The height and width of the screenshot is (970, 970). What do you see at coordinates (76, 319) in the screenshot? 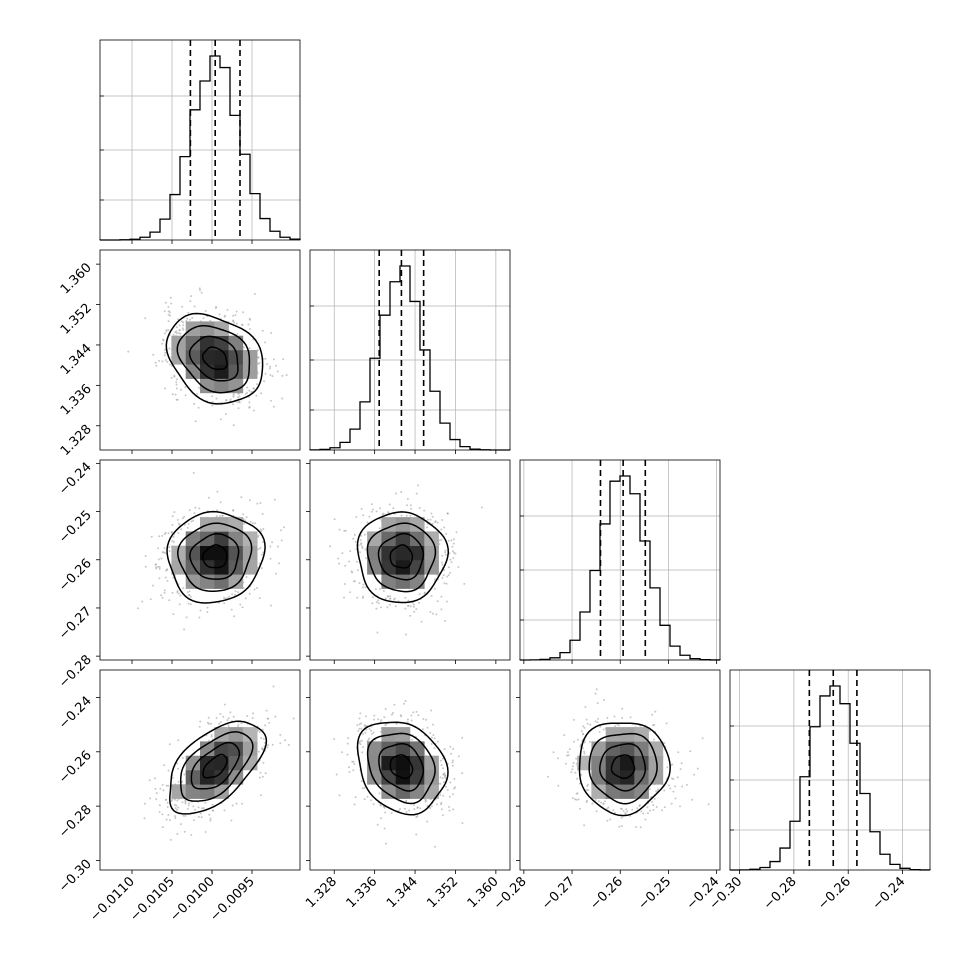
I see `ytick-label-1-3: 1.352` at bounding box center [76, 319].